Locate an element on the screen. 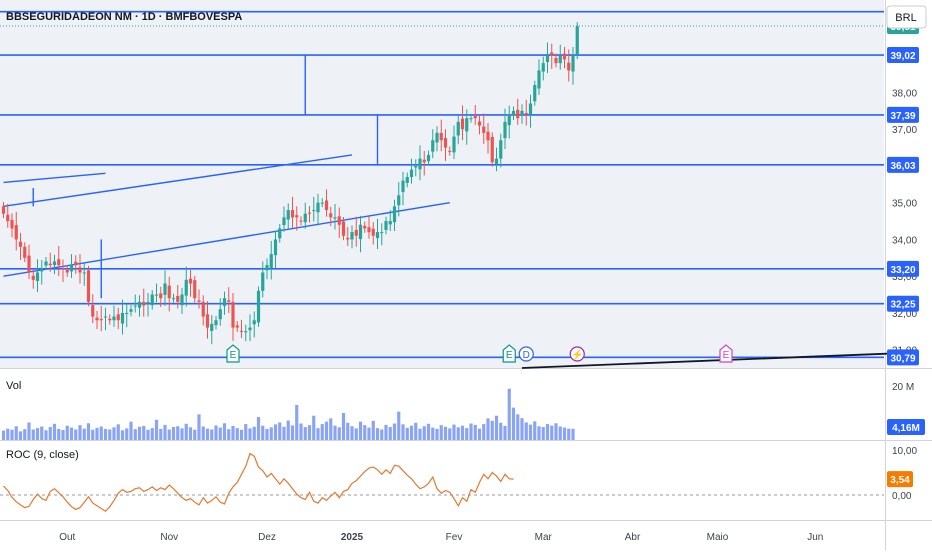  volume-pane-title: Vol is located at coordinates (13, 386).